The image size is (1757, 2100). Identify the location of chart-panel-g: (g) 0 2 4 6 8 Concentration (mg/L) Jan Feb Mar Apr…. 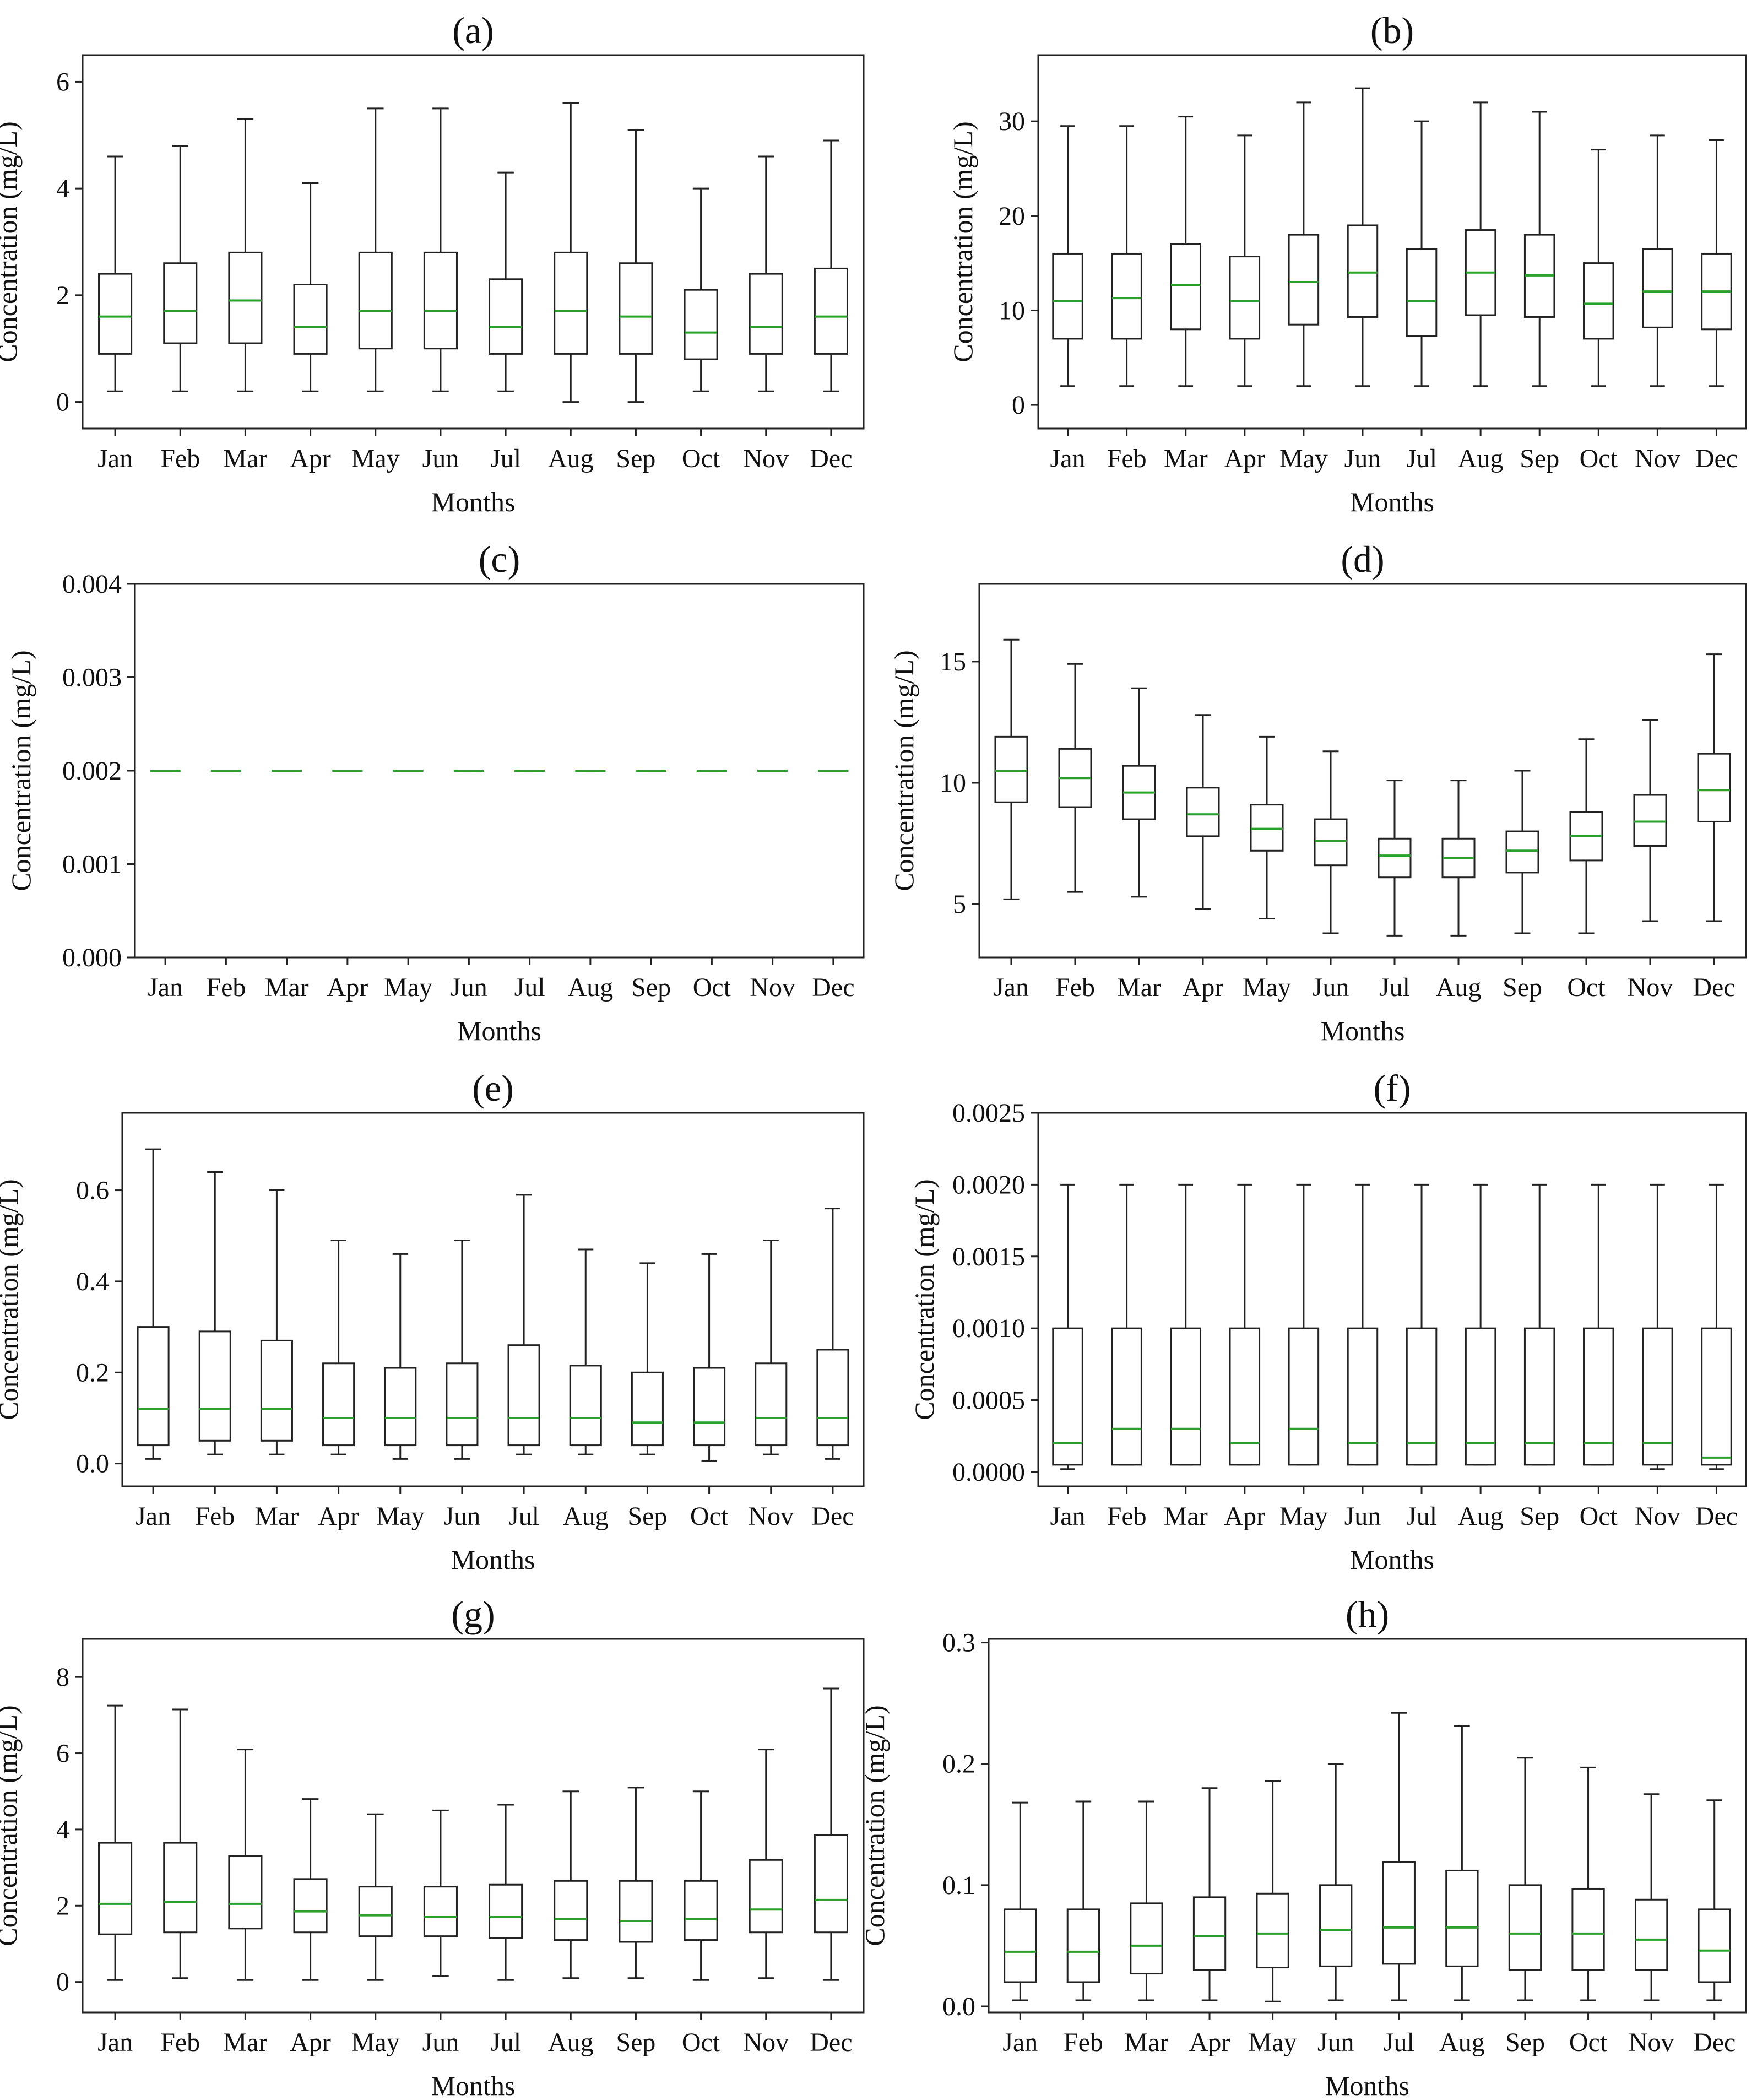
(432, 1847).